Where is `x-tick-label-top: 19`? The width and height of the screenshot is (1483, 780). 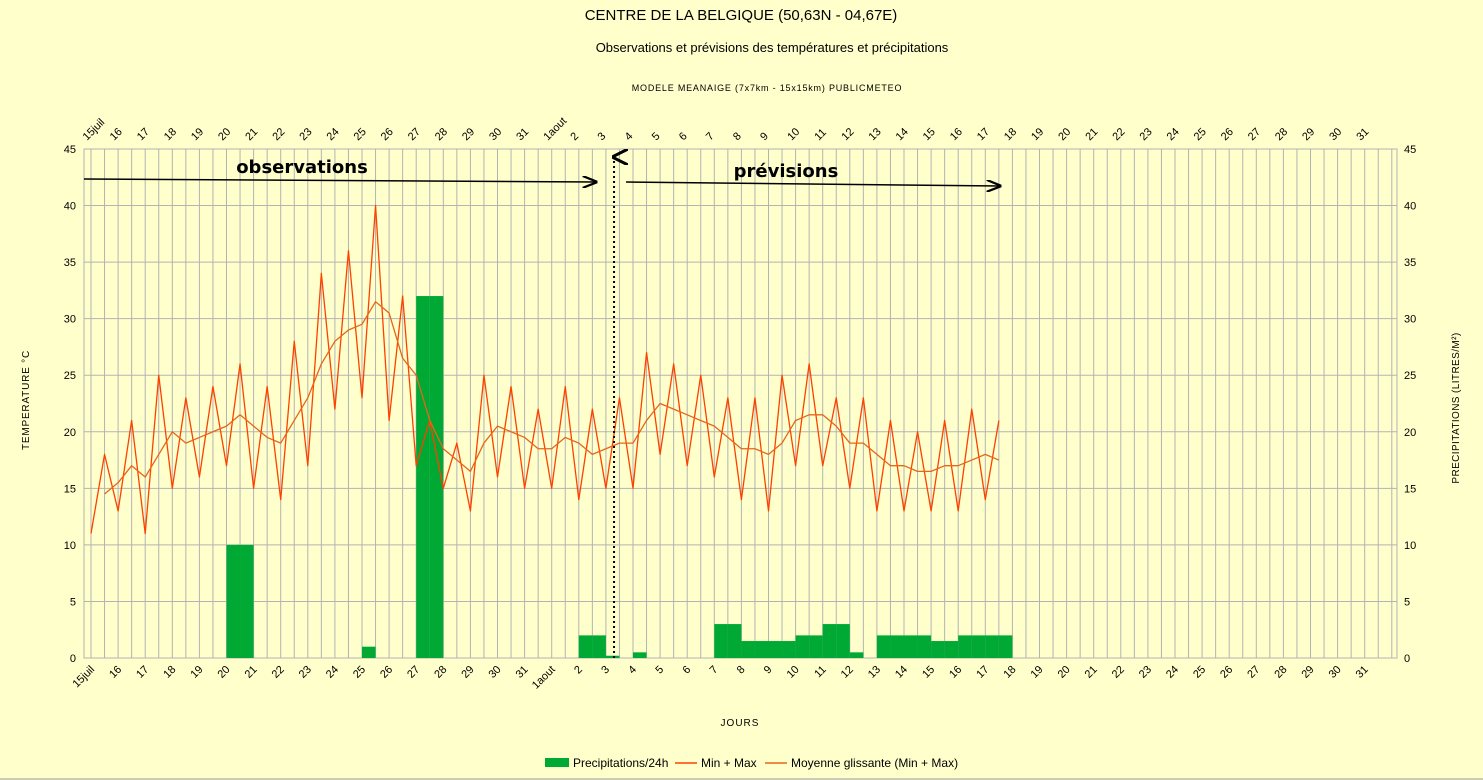 x-tick-label-top: 19 is located at coordinates (1037, 134).